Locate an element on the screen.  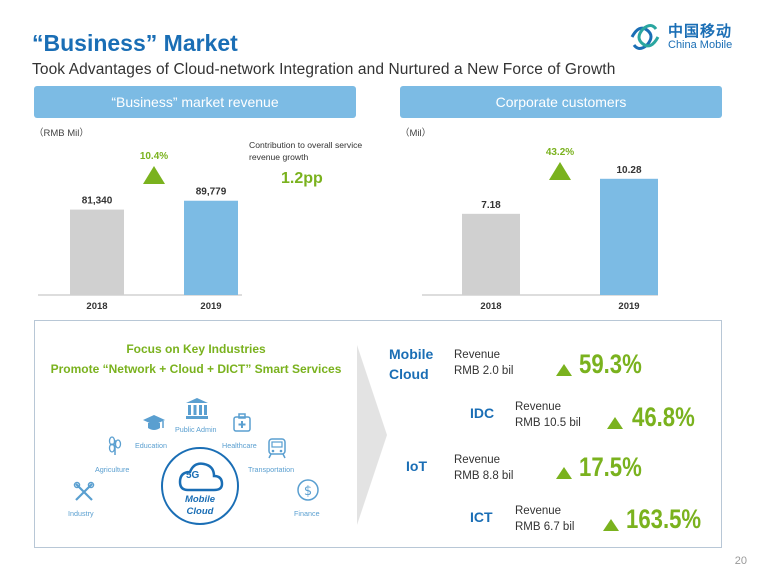
logo-chinese-text: 中国移动 is located at coordinates (700, 31).